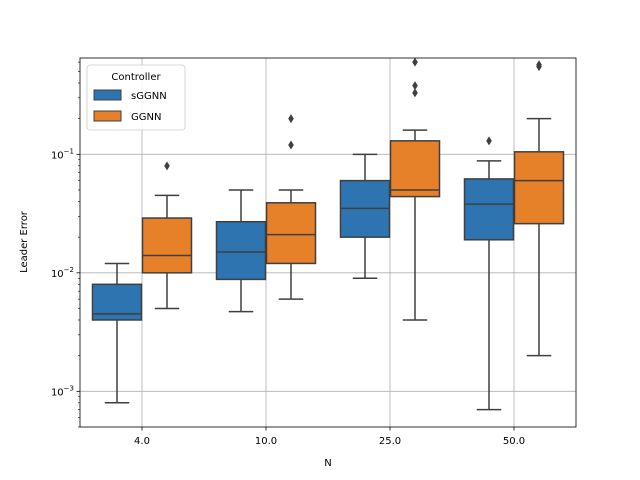  I want to click on legend-swatch-sggnn, so click(107, 95).